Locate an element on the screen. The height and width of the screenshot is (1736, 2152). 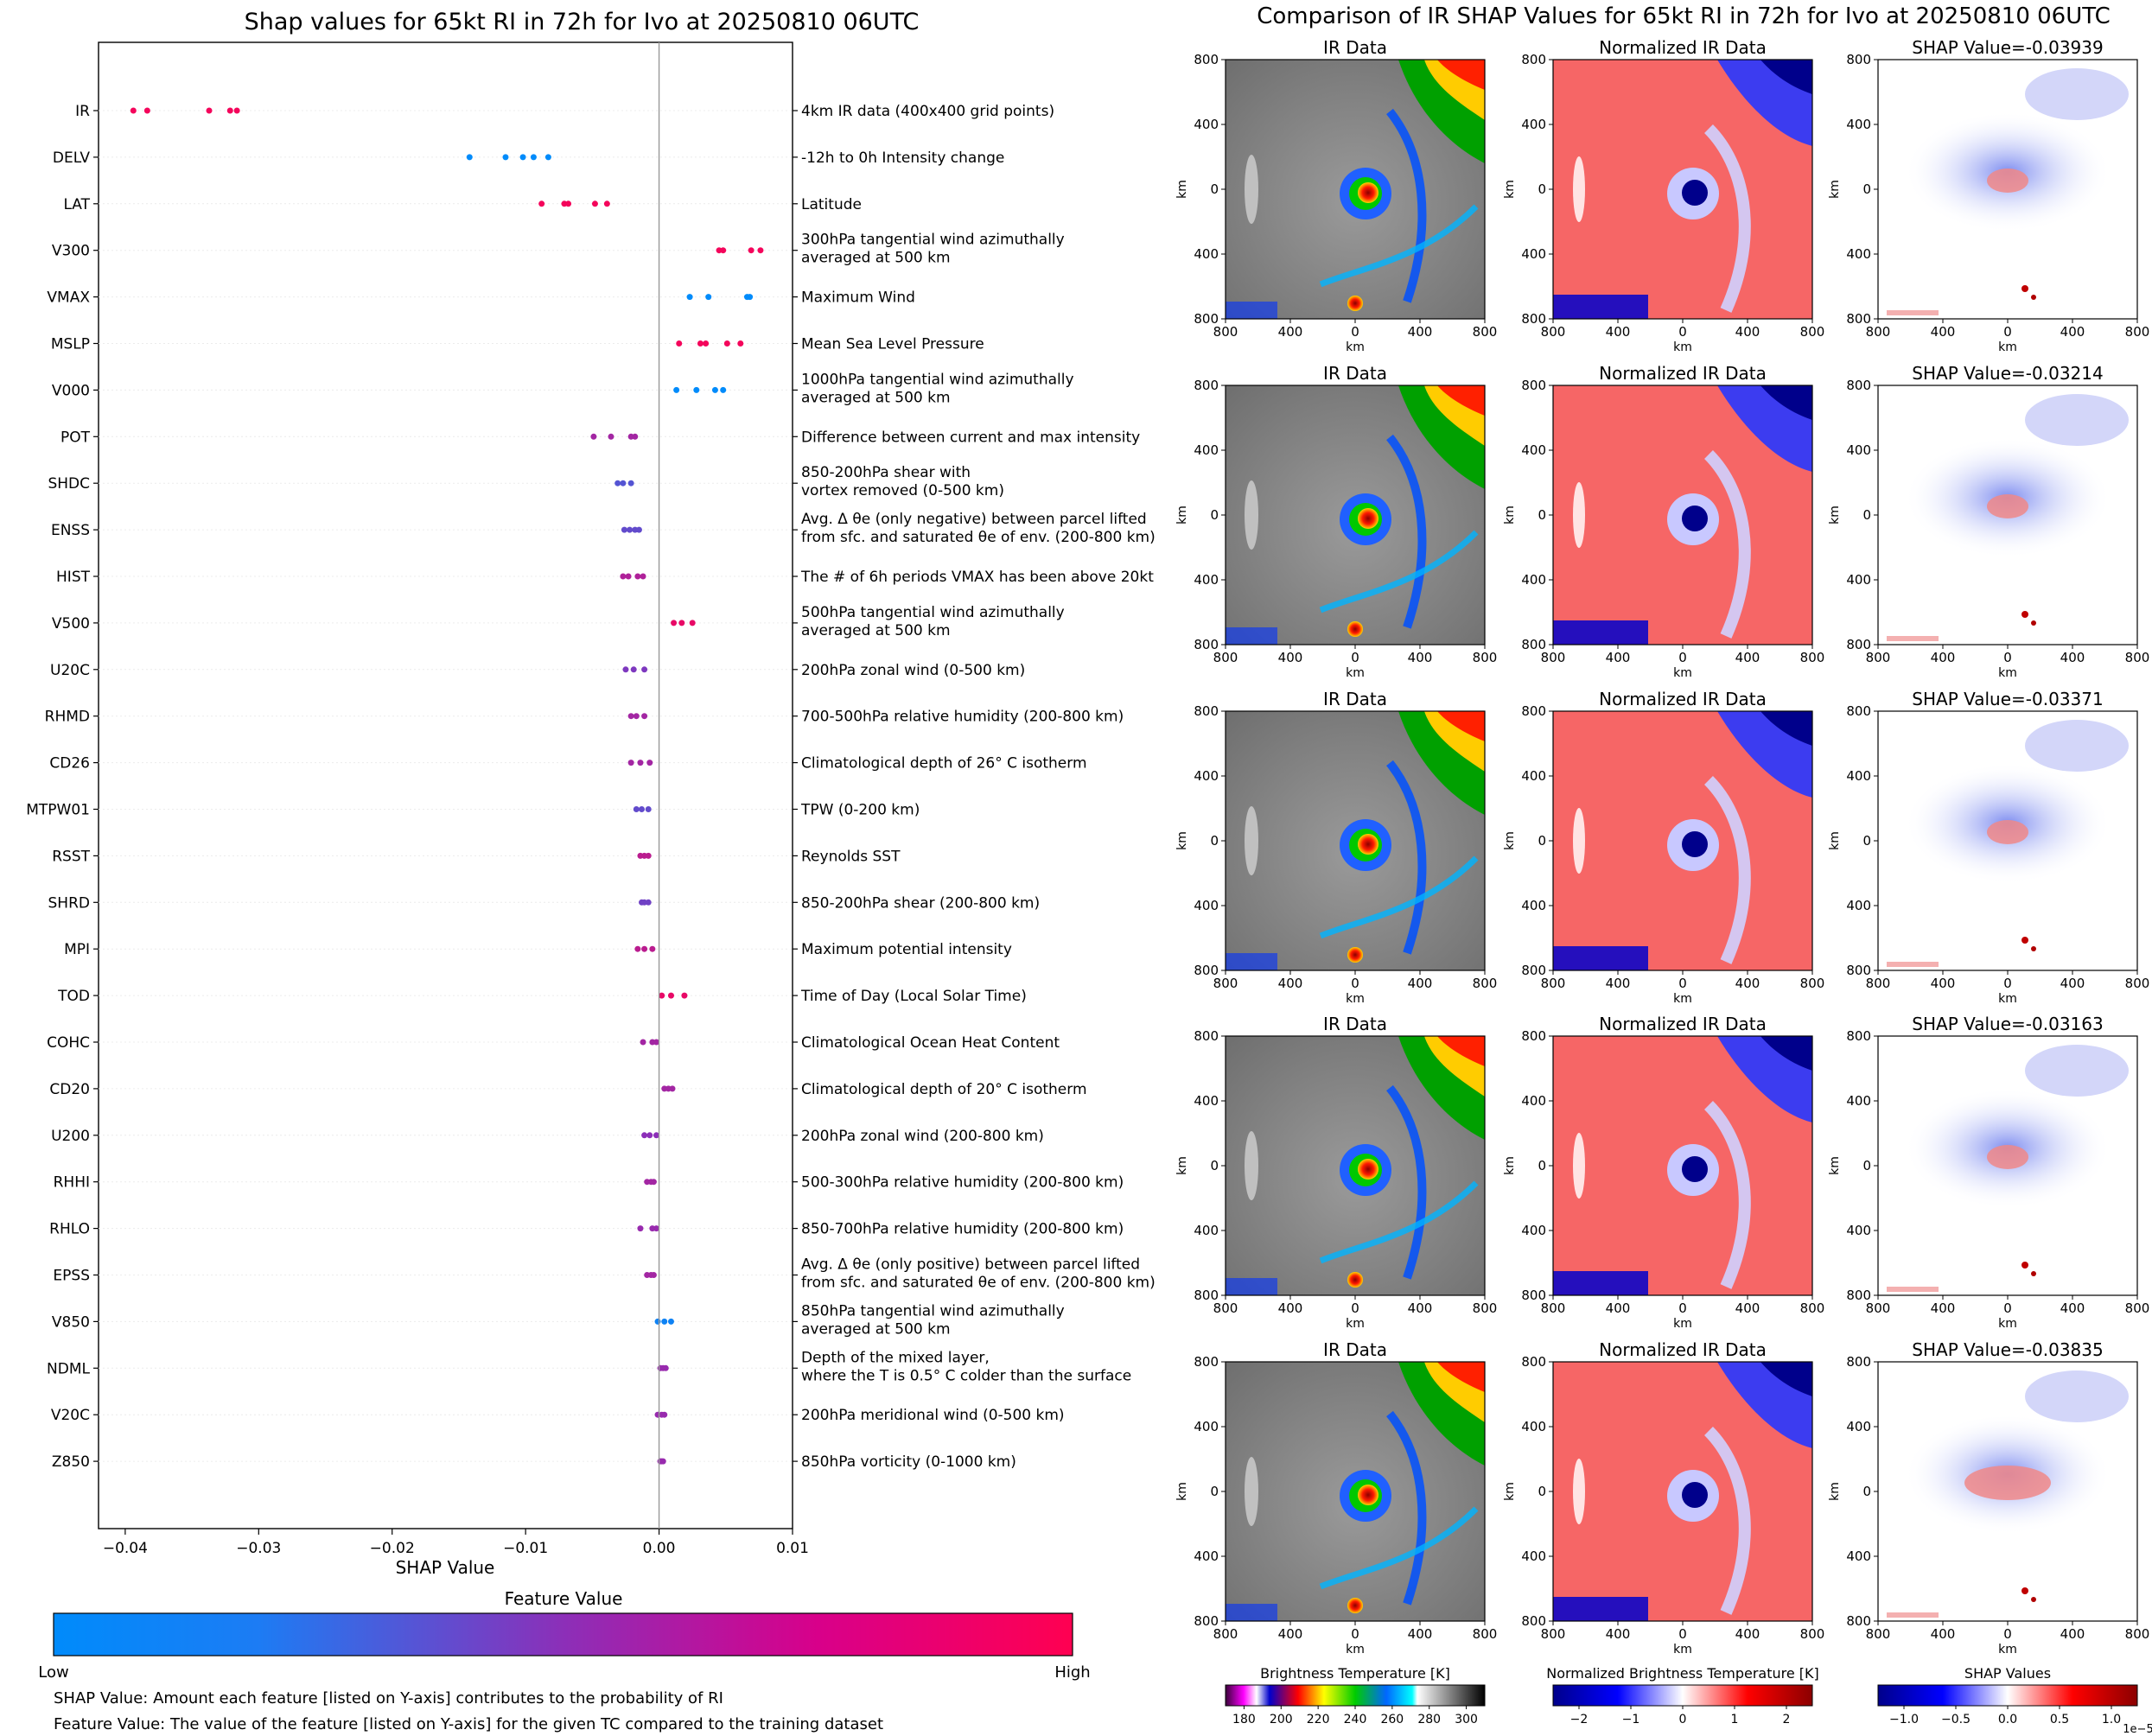
xtick-label: −0.01 is located at coordinates (525, 1548).